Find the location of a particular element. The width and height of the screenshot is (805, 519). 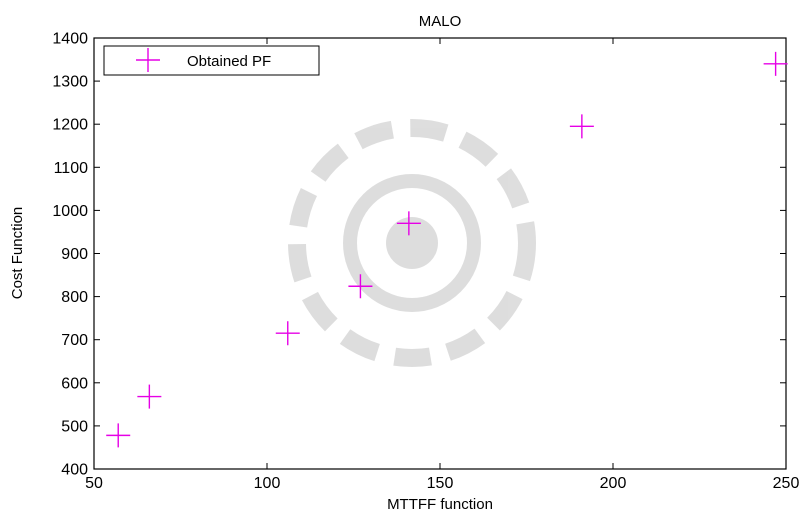

legend: Obtained PF is located at coordinates (211, 60).